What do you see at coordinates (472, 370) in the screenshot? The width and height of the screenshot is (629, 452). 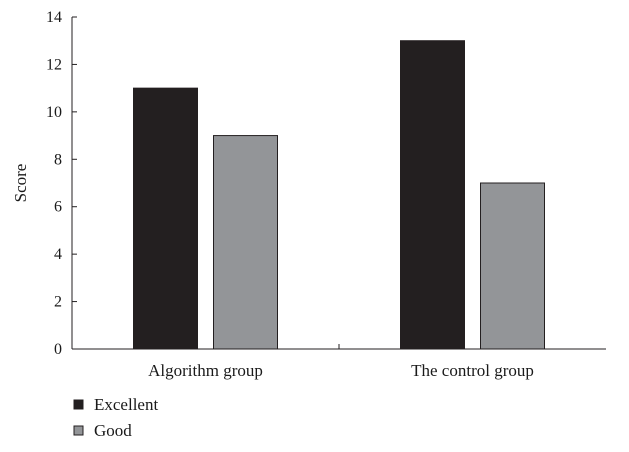 I see `x-category-label: The control group` at bounding box center [472, 370].